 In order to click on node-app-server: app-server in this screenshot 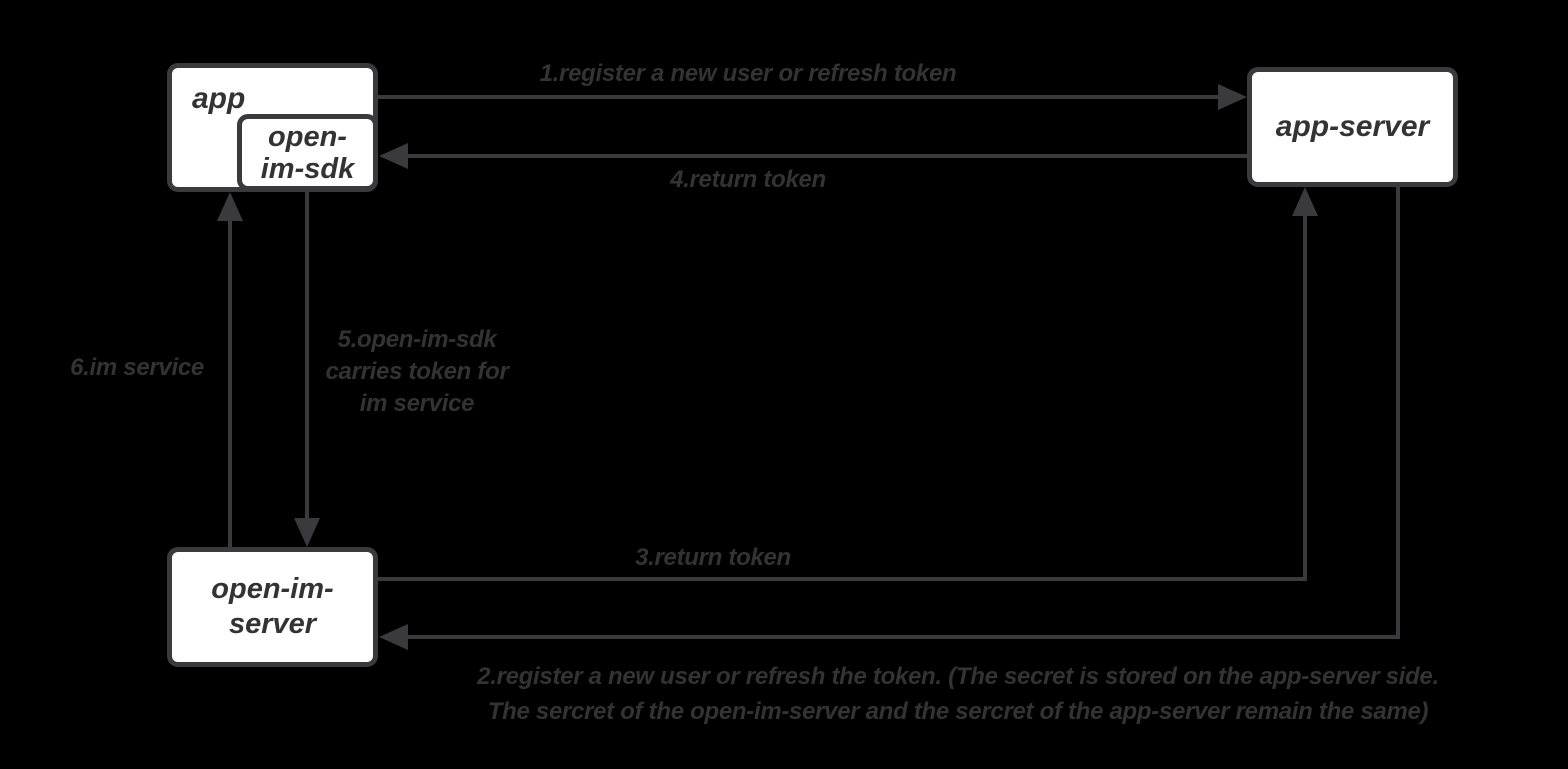, I will do `click(1352, 127)`.